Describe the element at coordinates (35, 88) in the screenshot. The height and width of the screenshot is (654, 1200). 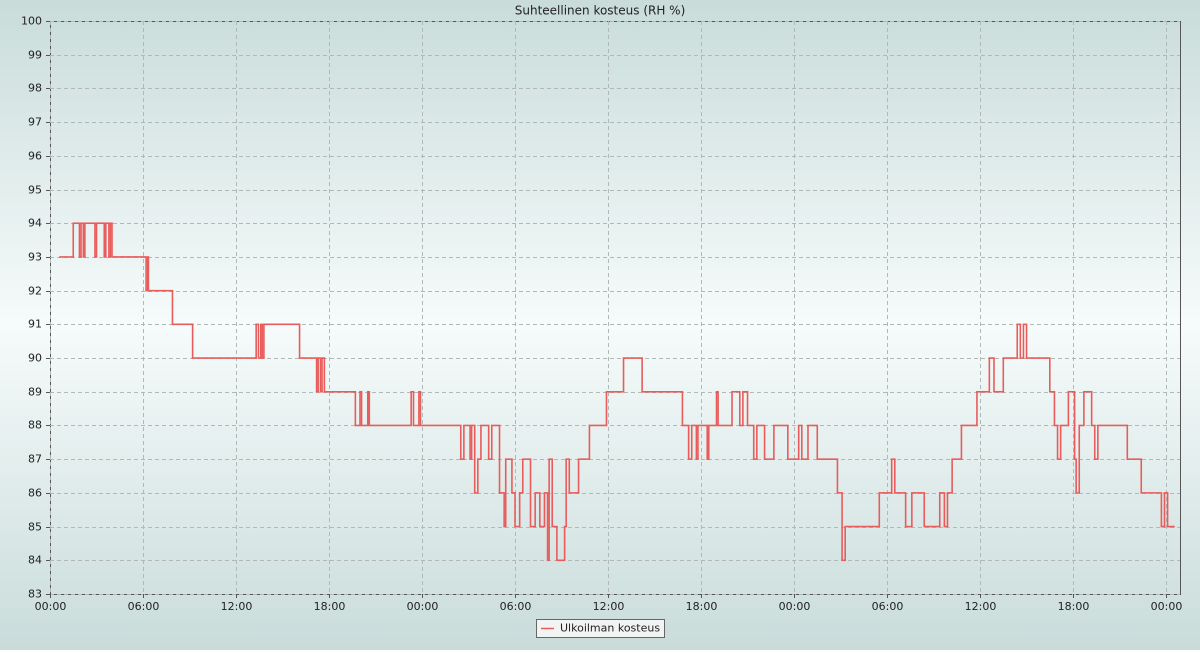
I see `y-tick-label: 98` at that location.